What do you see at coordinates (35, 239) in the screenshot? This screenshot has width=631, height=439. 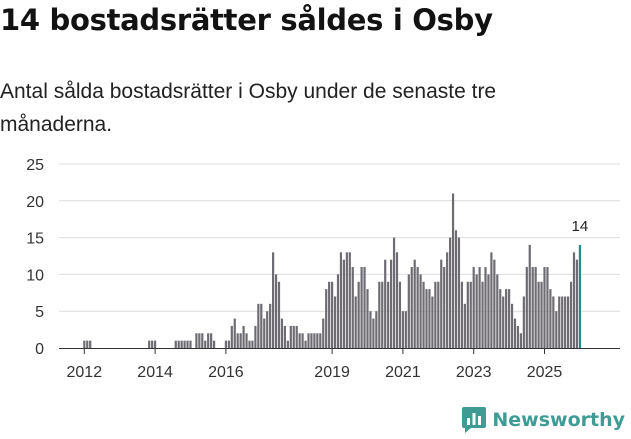 I see `y-tick-label: 15` at bounding box center [35, 239].